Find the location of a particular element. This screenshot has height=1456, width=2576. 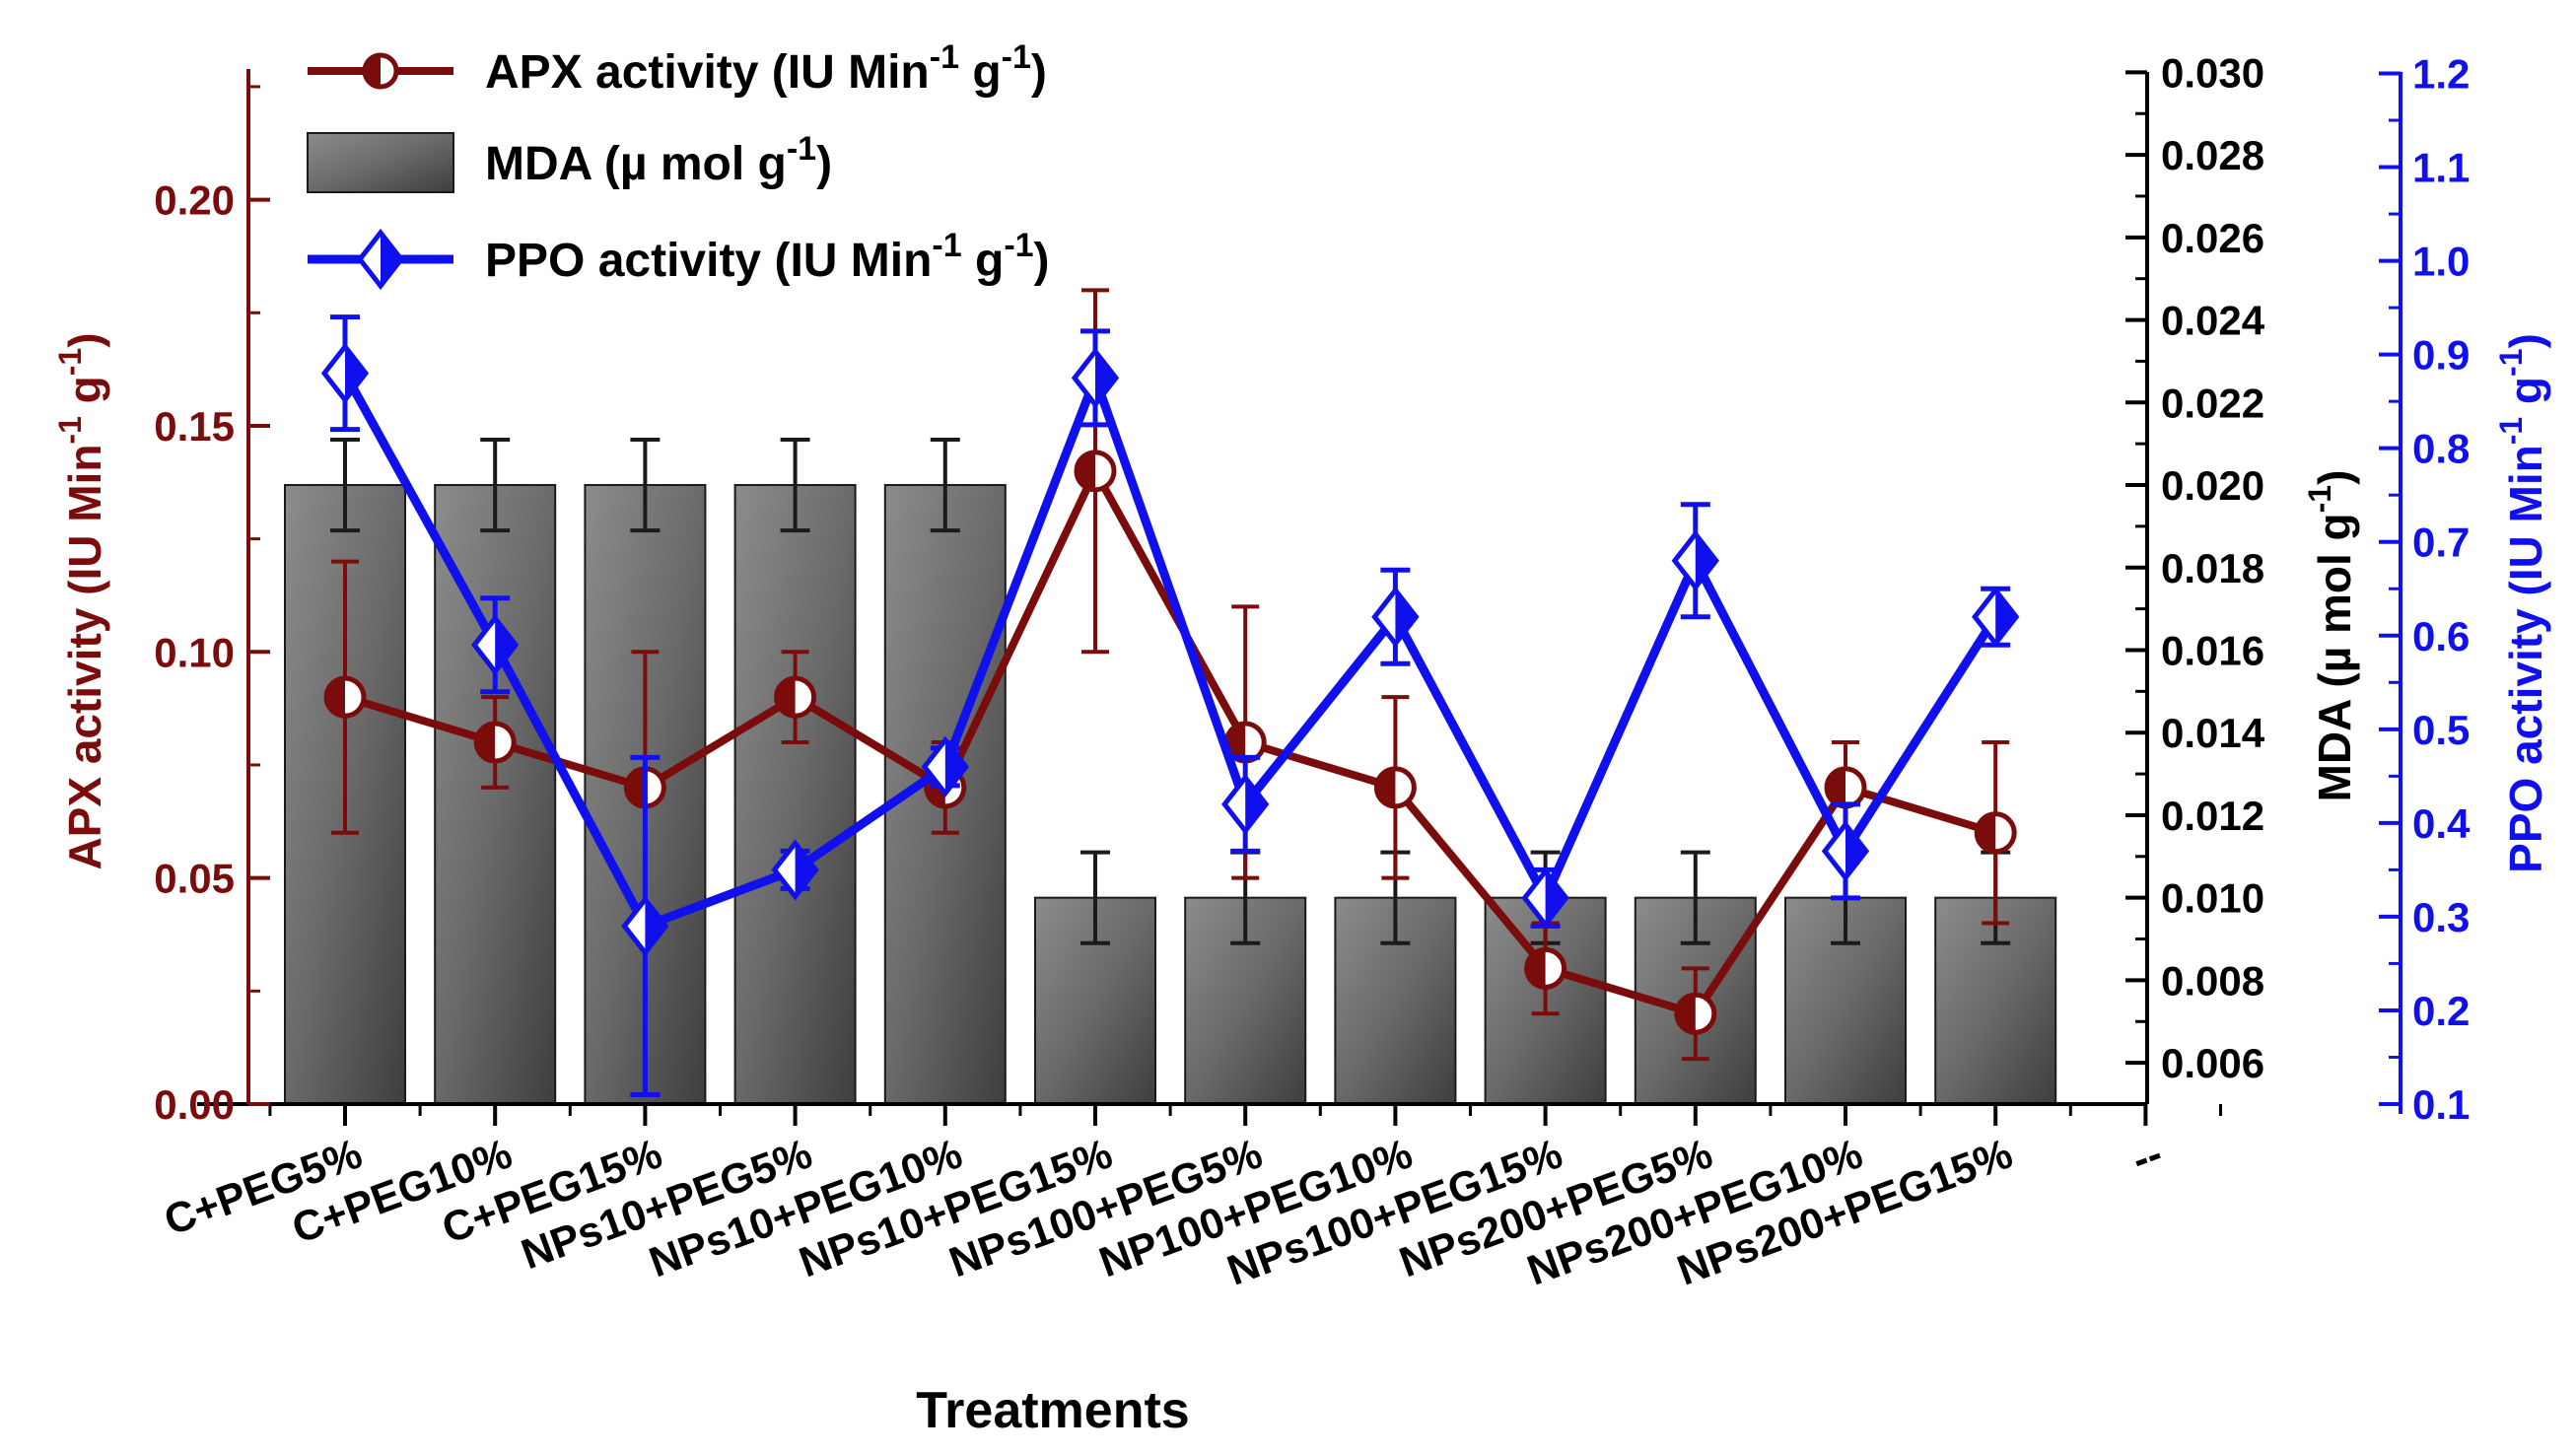

mda-tick-label: 0.010 is located at coordinates (2212, 898).